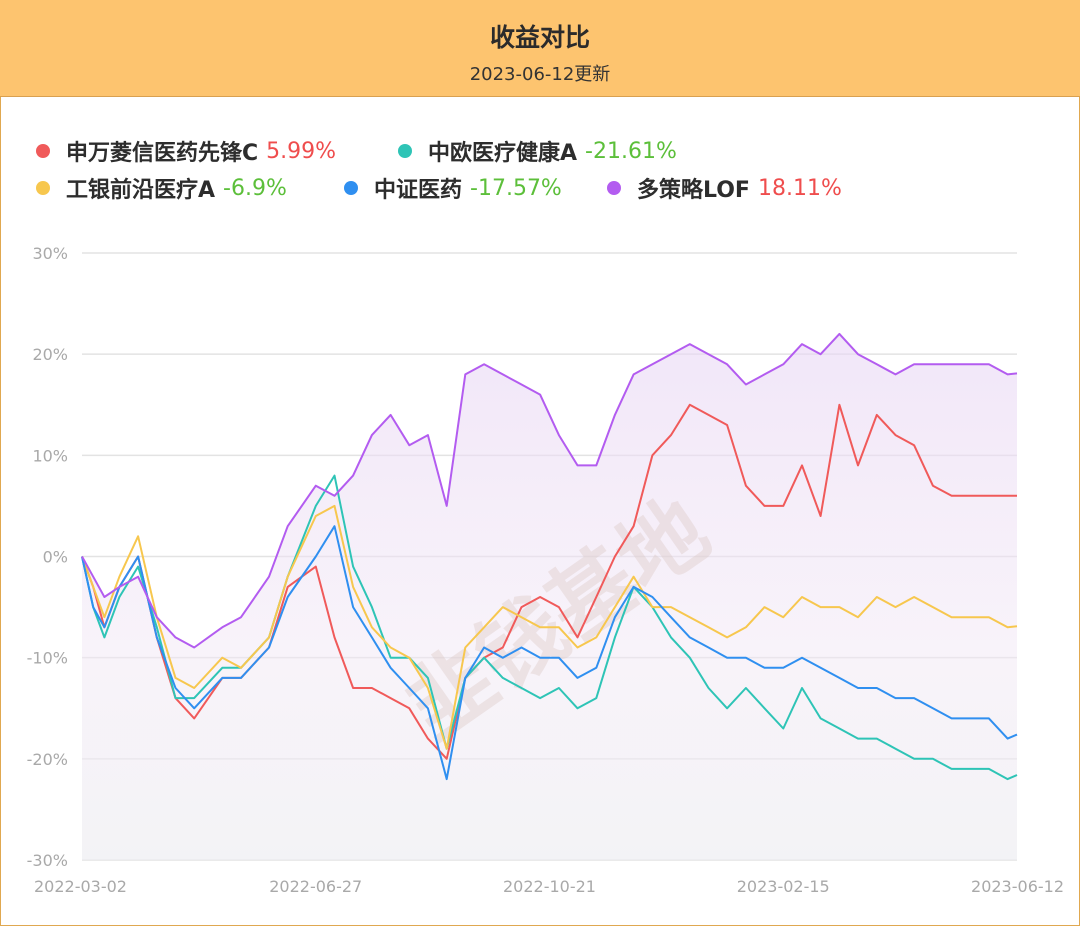 This screenshot has width=1080, height=926. I want to click on legend-label: 中证医药, so click(418, 190).